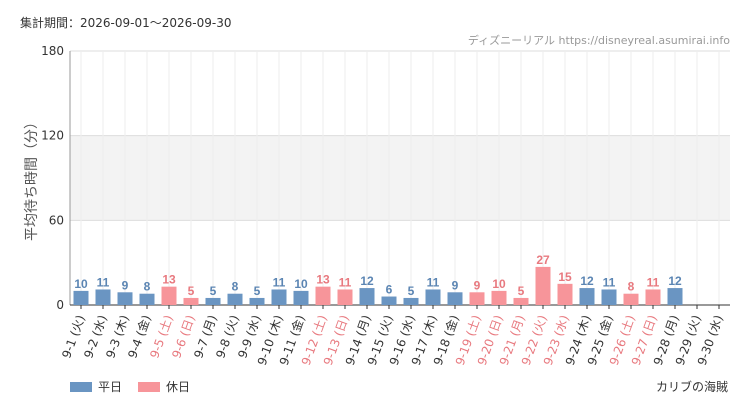 Image resolution: width=750 pixels, height=410 pixels. I want to click on y-tick-label: 120, so click(52, 136).